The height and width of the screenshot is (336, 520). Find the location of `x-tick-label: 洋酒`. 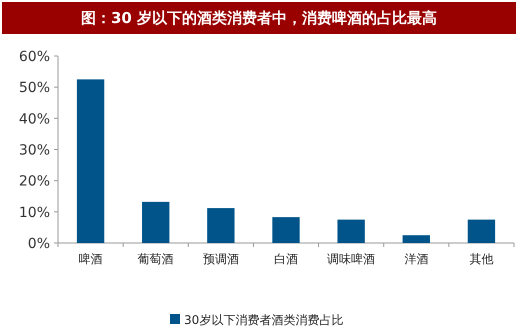

x-tick-label: 洋酒 is located at coordinates (416, 259).